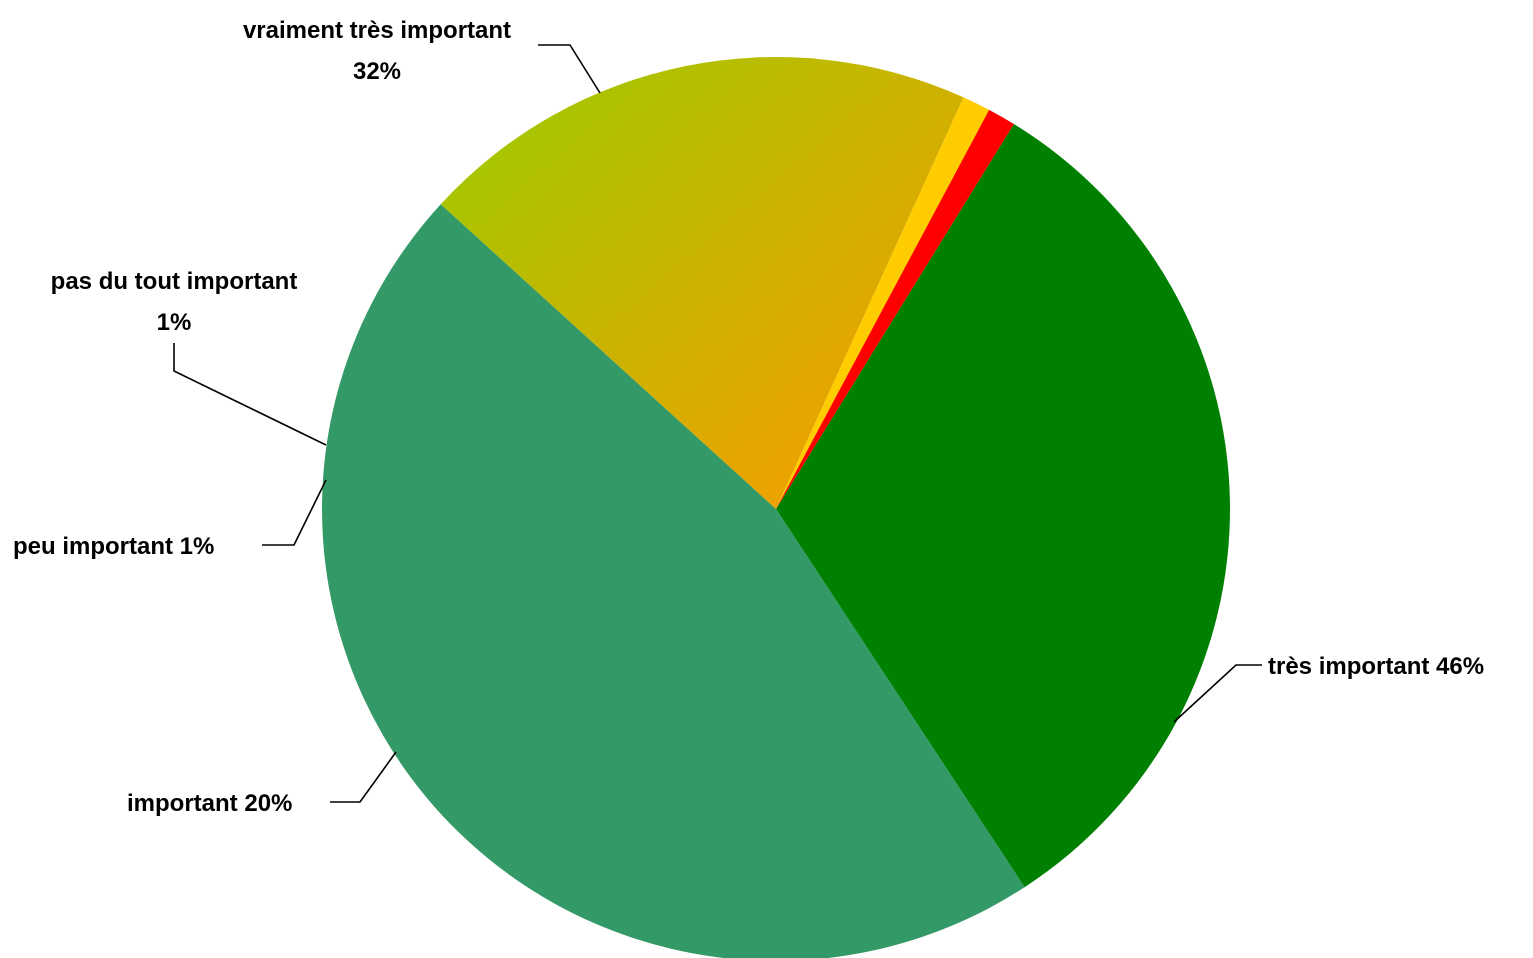  What do you see at coordinates (268, 803) in the screenshot?
I see `slice-value-important: 20%` at bounding box center [268, 803].